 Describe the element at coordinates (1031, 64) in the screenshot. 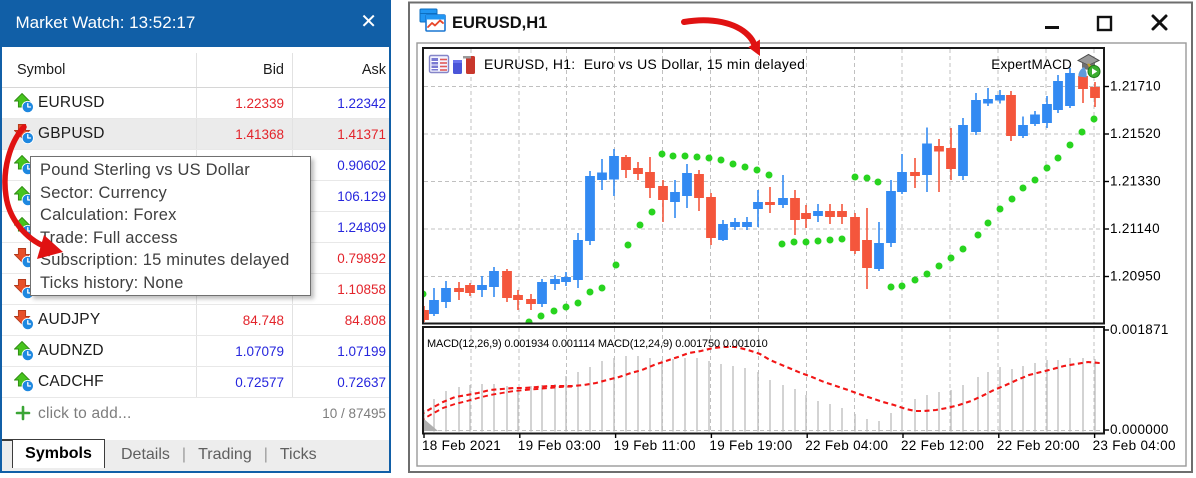

I see `svg-text: ExpertMACD` at that location.